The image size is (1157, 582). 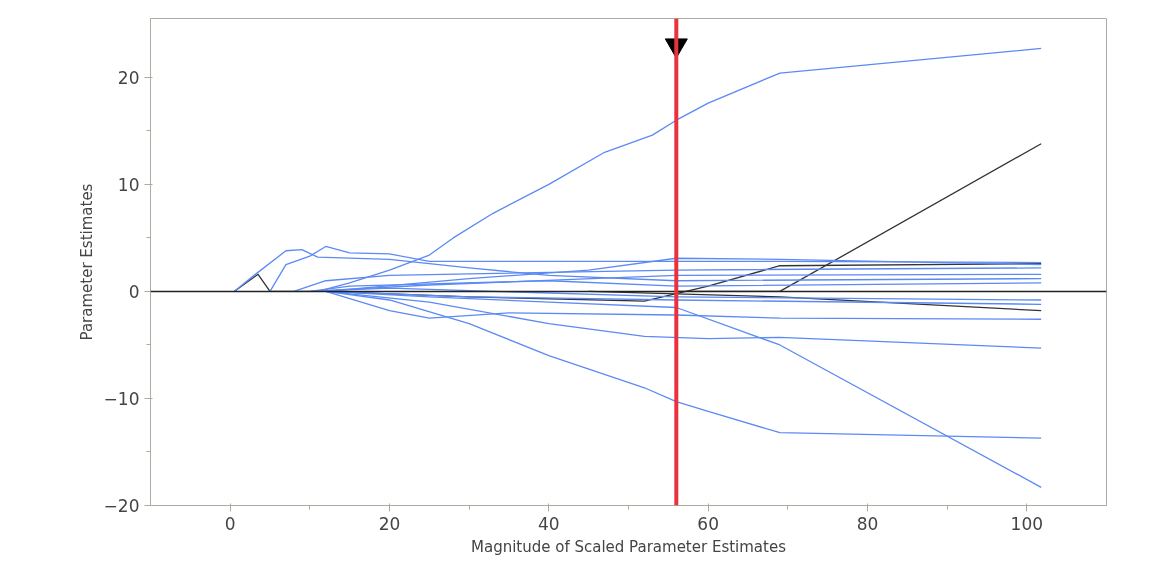 What do you see at coordinates (389, 523) in the screenshot?
I see `x-tick-label: 20` at bounding box center [389, 523].